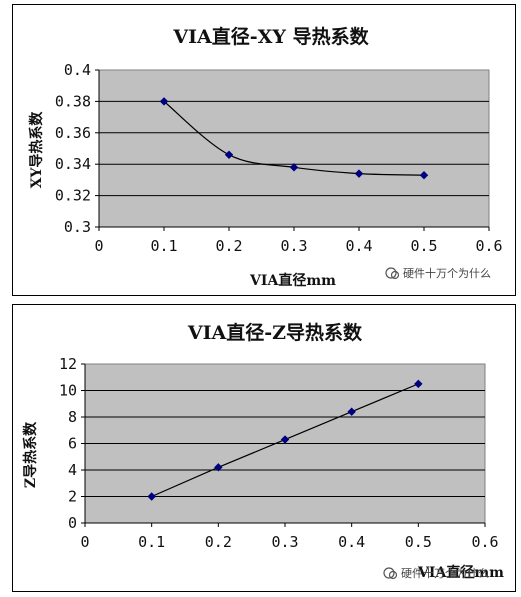  Describe the element at coordinates (73, 133) in the screenshot. I see `y-tick-label: 0.36` at that location.